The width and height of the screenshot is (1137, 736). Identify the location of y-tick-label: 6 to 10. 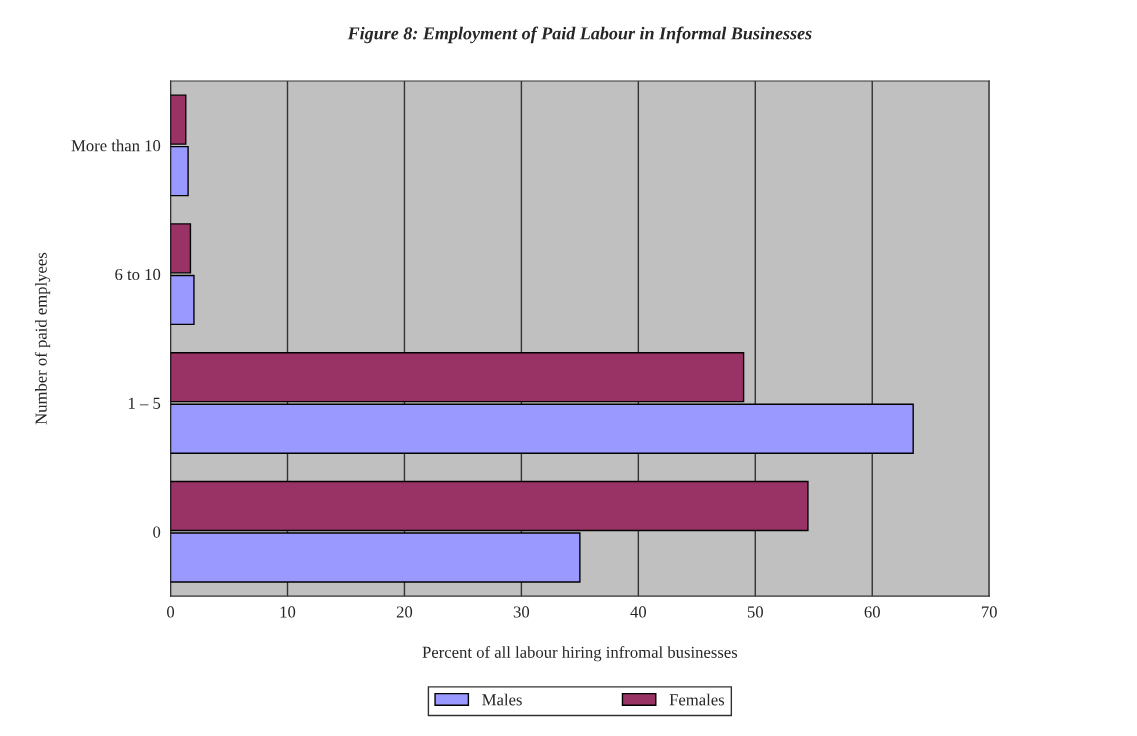
(138, 274).